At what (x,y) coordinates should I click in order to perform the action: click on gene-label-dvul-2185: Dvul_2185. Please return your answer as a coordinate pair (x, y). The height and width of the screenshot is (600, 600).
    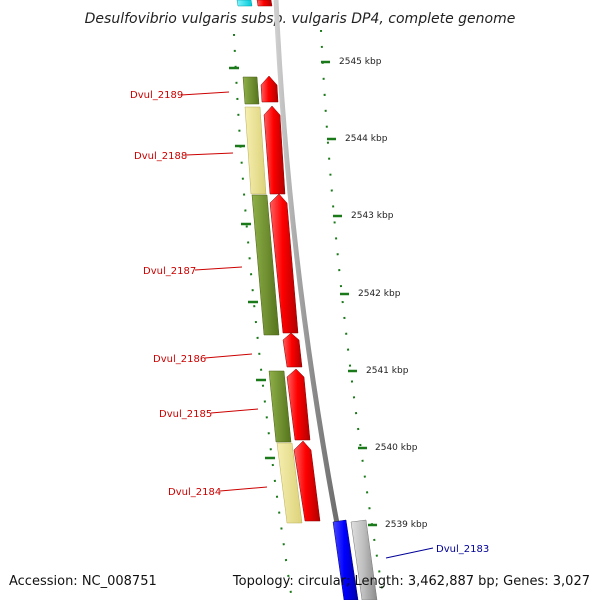
    Looking at the image, I should click on (185, 414).